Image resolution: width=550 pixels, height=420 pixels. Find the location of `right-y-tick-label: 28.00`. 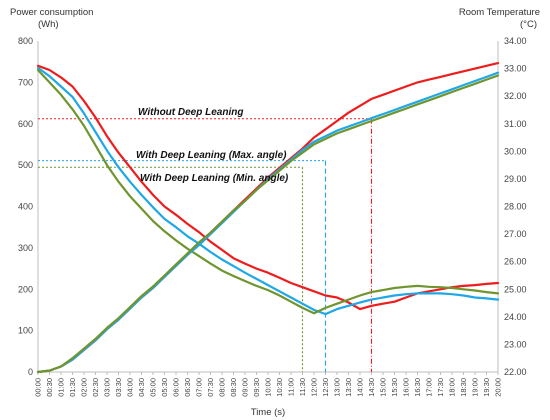

right-y-tick-label: 28.00 is located at coordinates (515, 207).